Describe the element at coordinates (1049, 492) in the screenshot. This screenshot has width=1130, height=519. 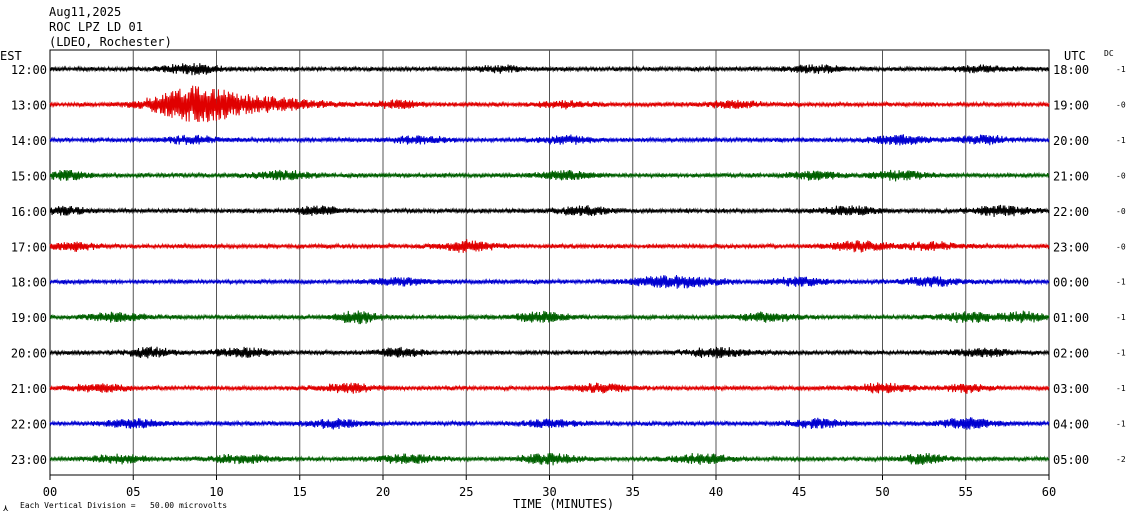
I see `x-tick-label: 60` at that location.